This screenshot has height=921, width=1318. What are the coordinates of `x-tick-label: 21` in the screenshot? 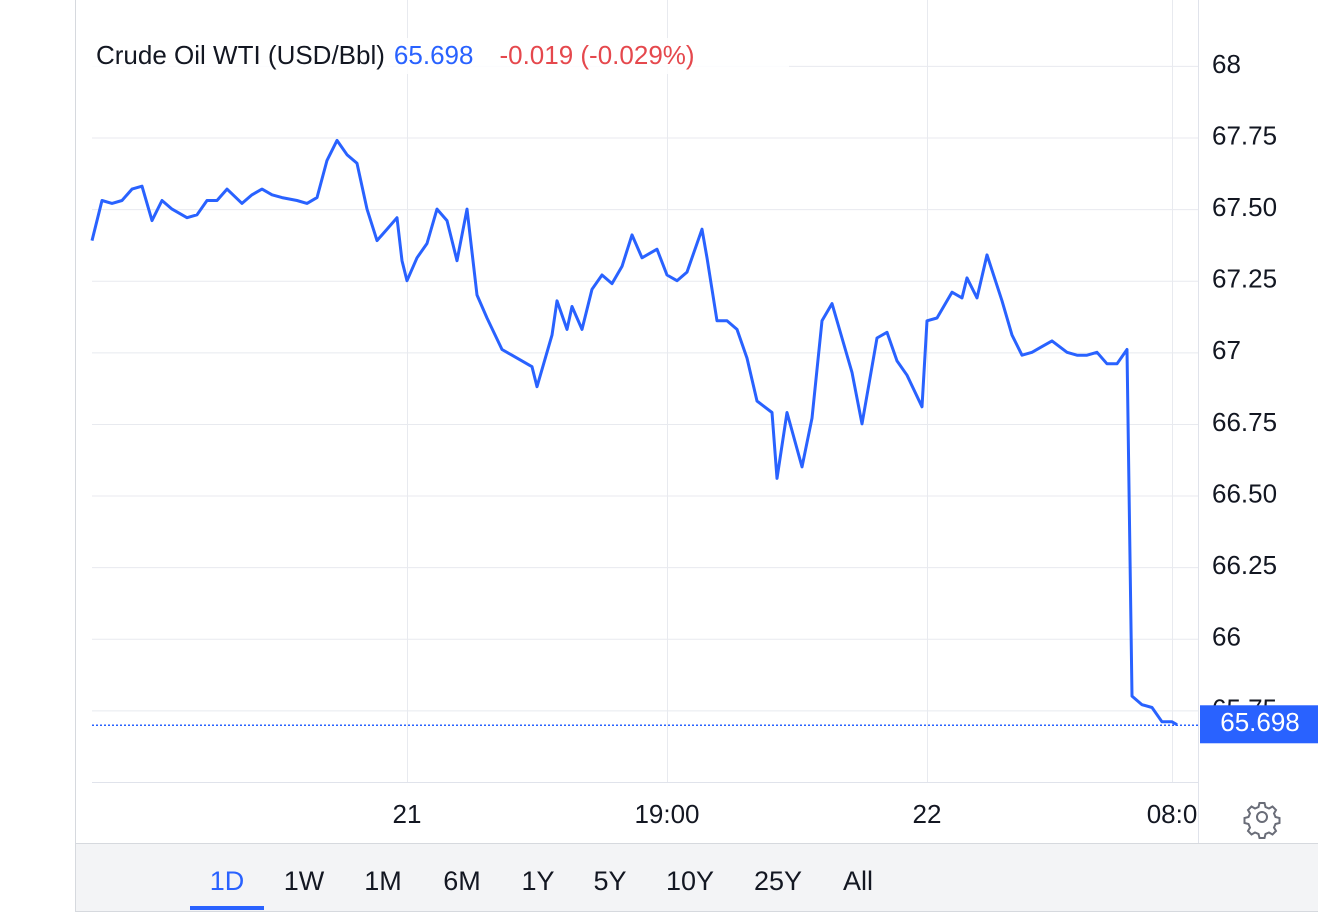 It's located at (407, 814).